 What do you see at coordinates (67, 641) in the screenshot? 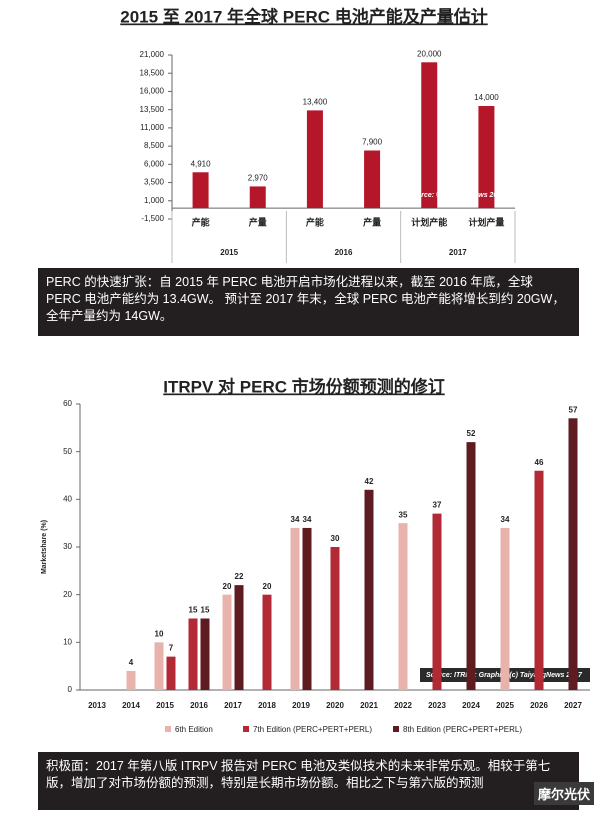
I see `y-tick-label: 10` at bounding box center [67, 641].